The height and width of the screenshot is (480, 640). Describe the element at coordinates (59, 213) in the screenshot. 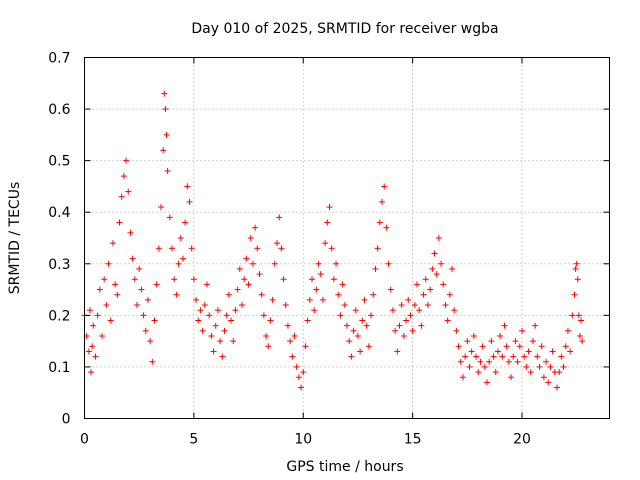

I see `y-tick-label: 0.4` at that location.